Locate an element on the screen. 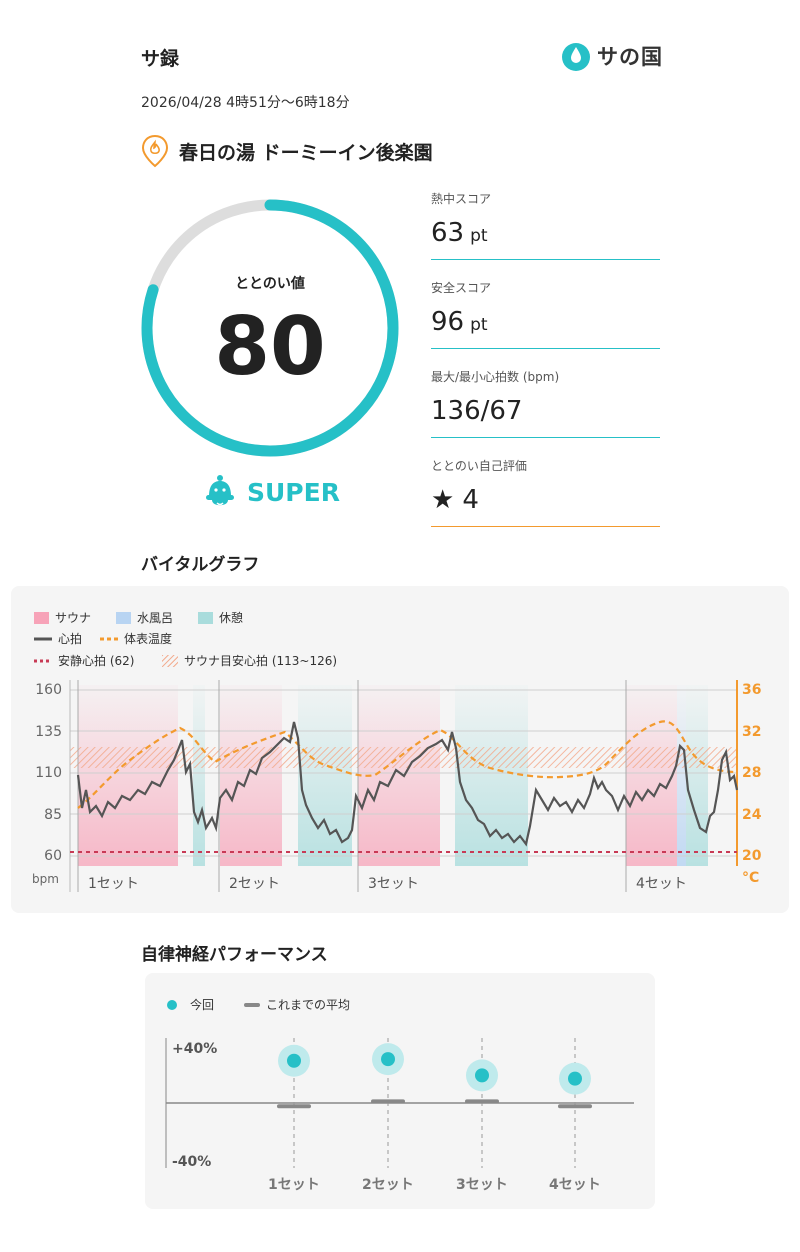  metric-label: ととのい自己評価 is located at coordinates (479, 466).